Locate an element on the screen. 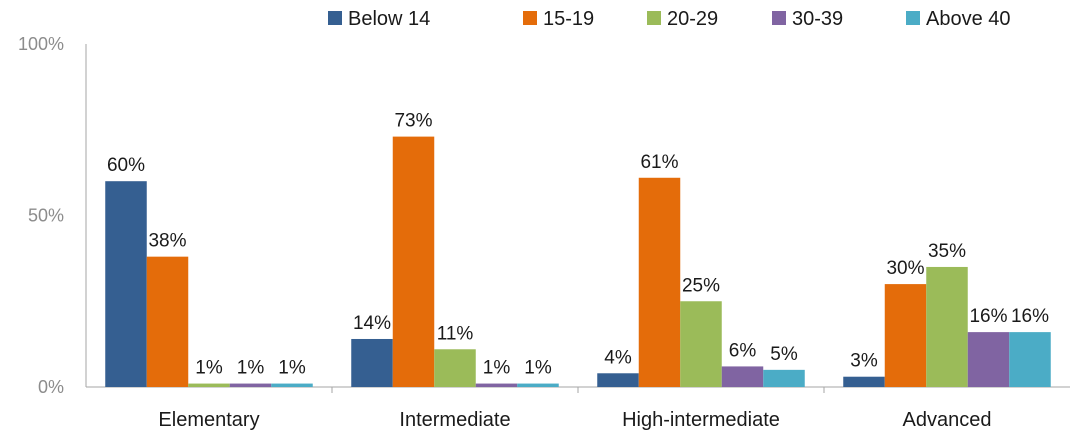  x-category-label: Intermediate is located at coordinates (454, 420).